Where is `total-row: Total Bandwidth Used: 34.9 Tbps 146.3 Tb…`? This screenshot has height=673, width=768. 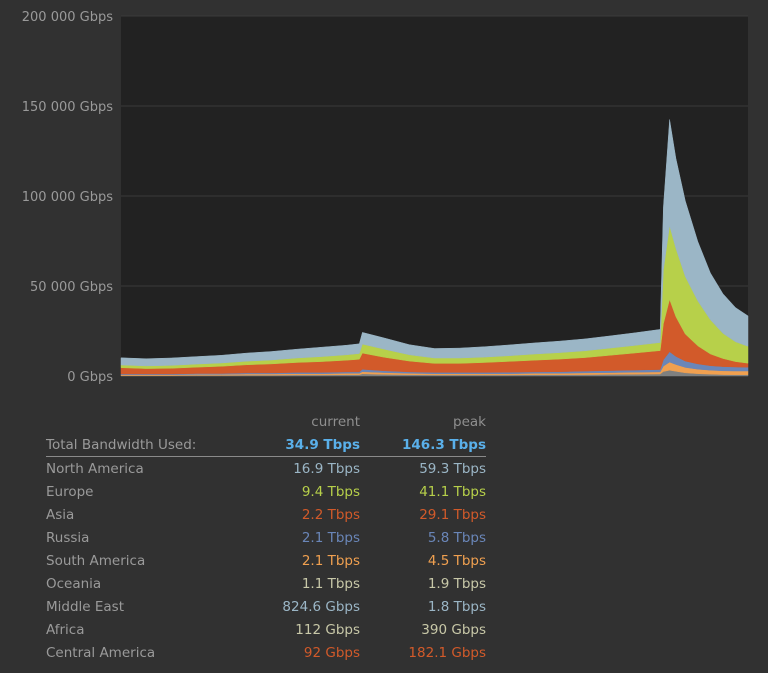
total-row: Total Bandwidth Used: 34.9 Tbps 146.3 Tb… is located at coordinates (266, 445).